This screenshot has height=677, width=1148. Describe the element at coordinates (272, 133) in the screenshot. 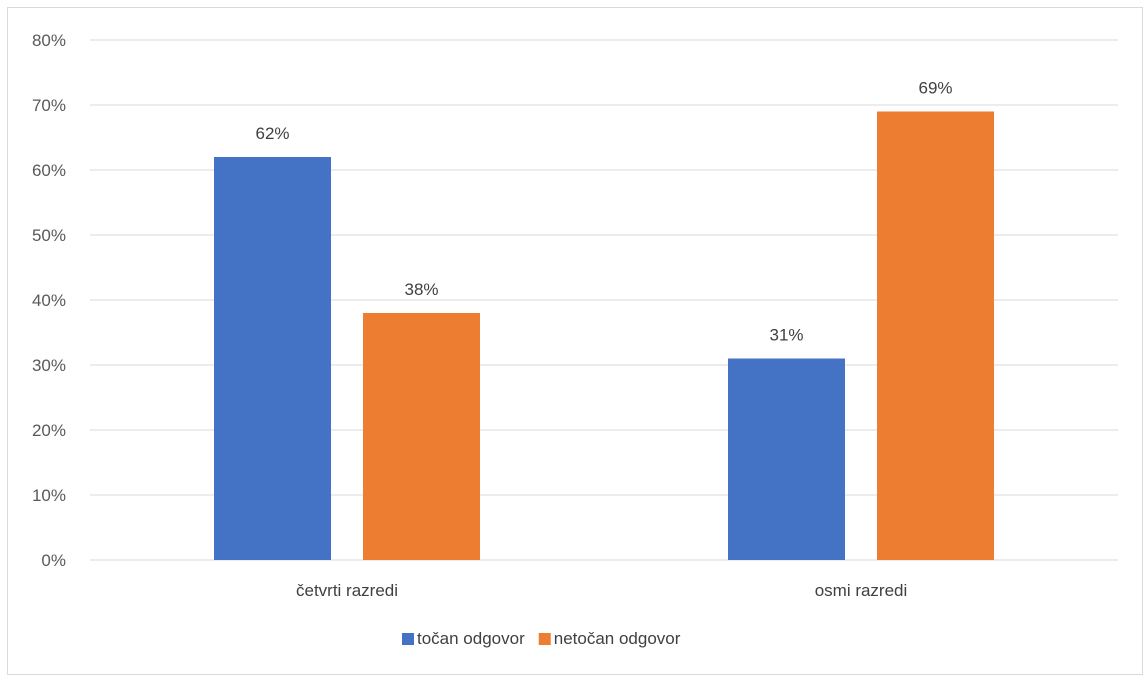

I see `data-label: 62%` at that location.